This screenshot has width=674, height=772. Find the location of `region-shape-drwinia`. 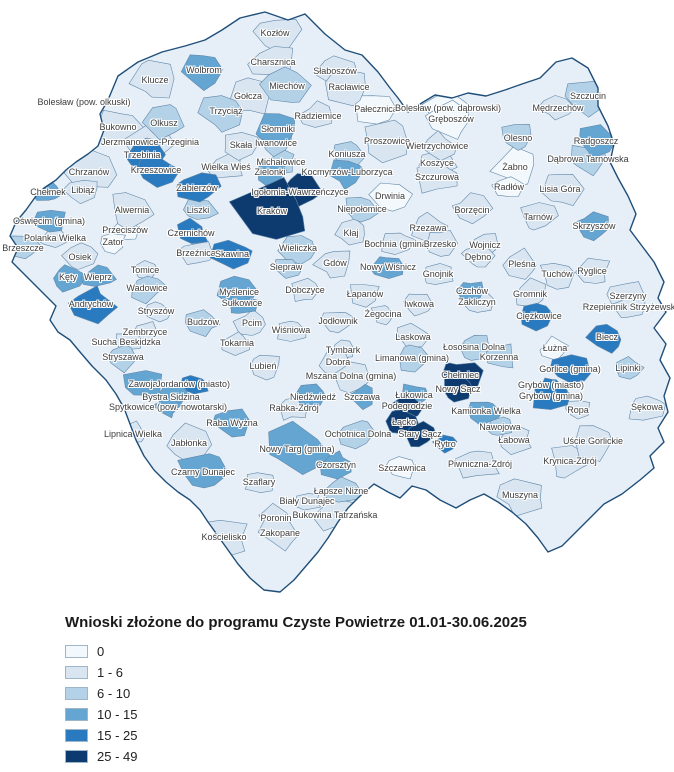

region-shape-drwinia is located at coordinates (391, 197).